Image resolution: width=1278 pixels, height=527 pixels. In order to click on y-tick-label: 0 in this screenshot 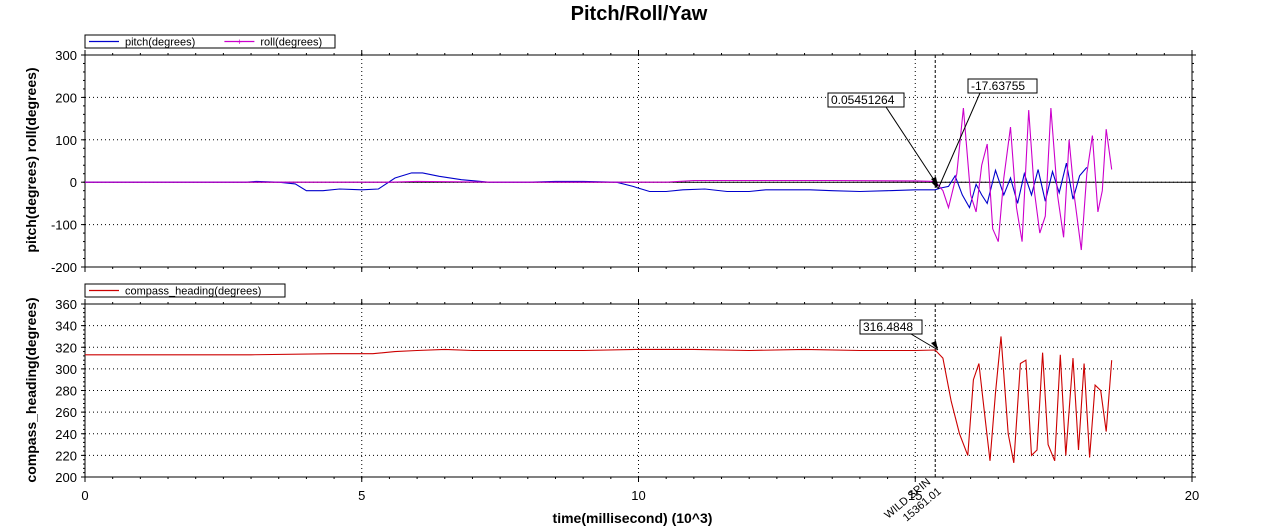, I will do `click(73, 182)`.